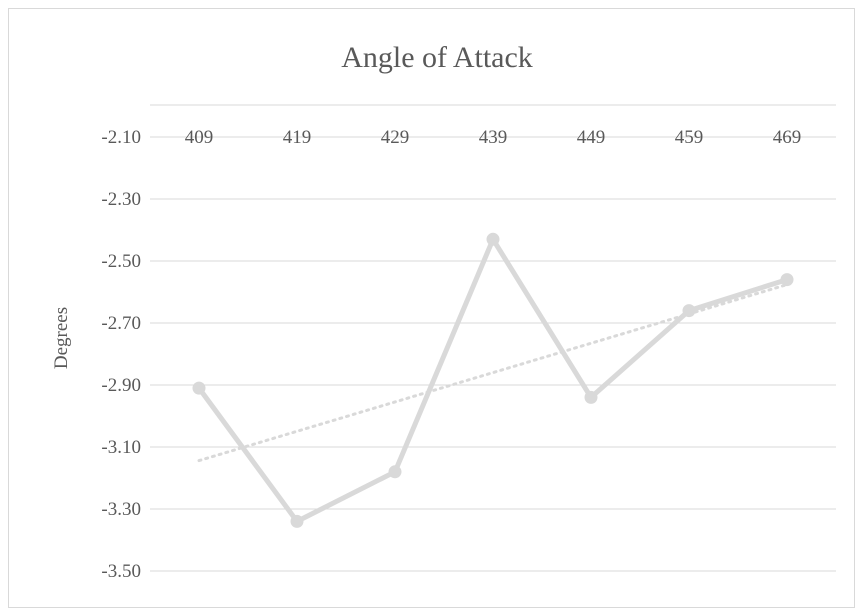 The image size is (856, 608). What do you see at coordinates (61, 338) in the screenshot?
I see `y-axis-label: Degrees` at bounding box center [61, 338].